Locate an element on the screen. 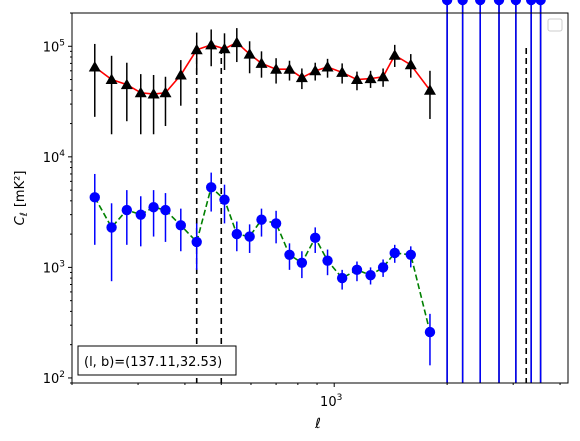 The image size is (580, 441). annotation-frame is located at coordinates (157, 360).